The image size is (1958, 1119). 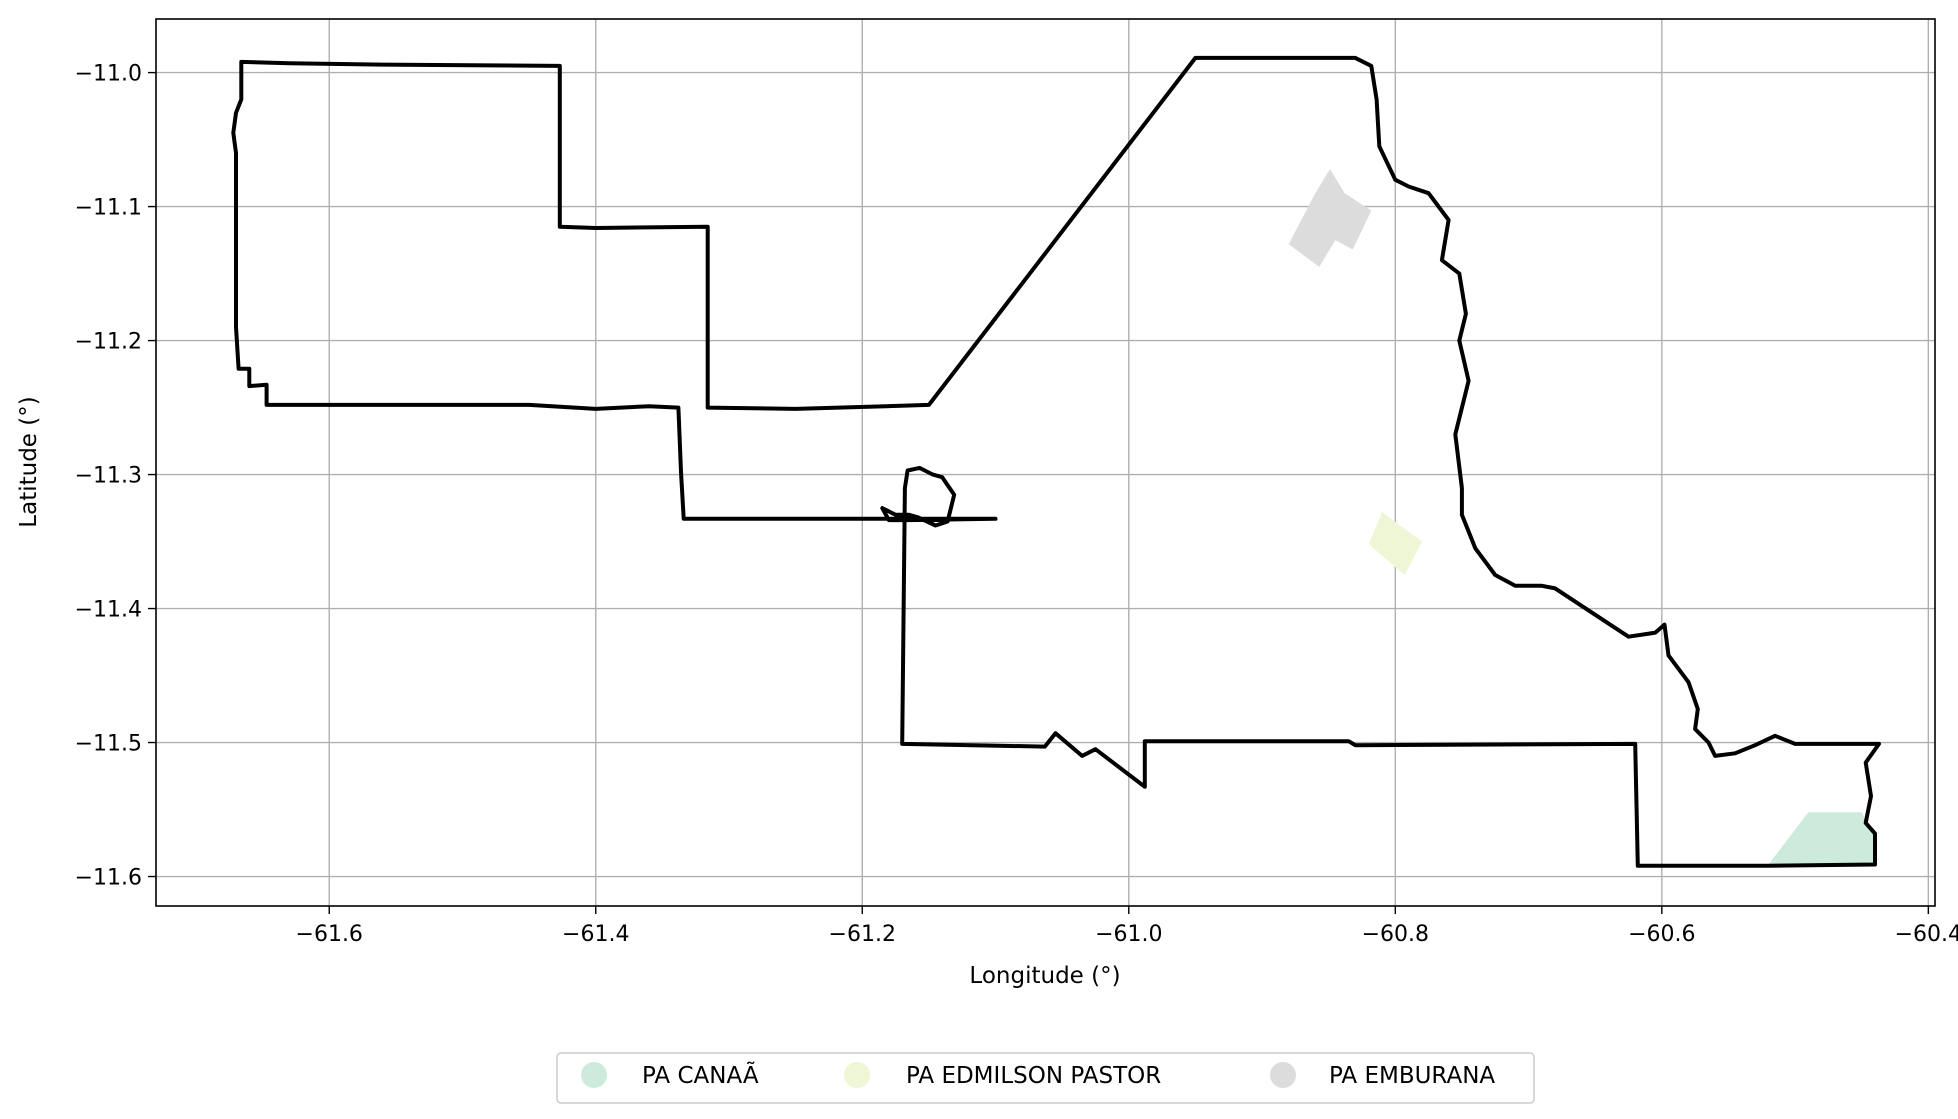 What do you see at coordinates (108, 610) in the screenshot?
I see `y-tick-label: −11.4` at bounding box center [108, 610].